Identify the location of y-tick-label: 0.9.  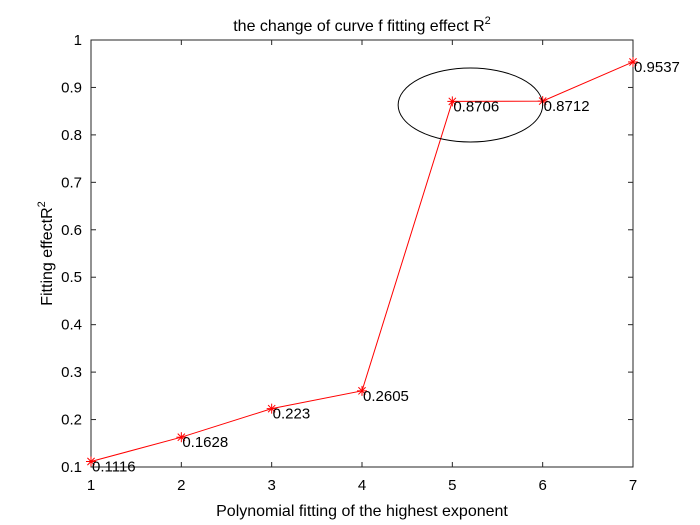
(71, 87).